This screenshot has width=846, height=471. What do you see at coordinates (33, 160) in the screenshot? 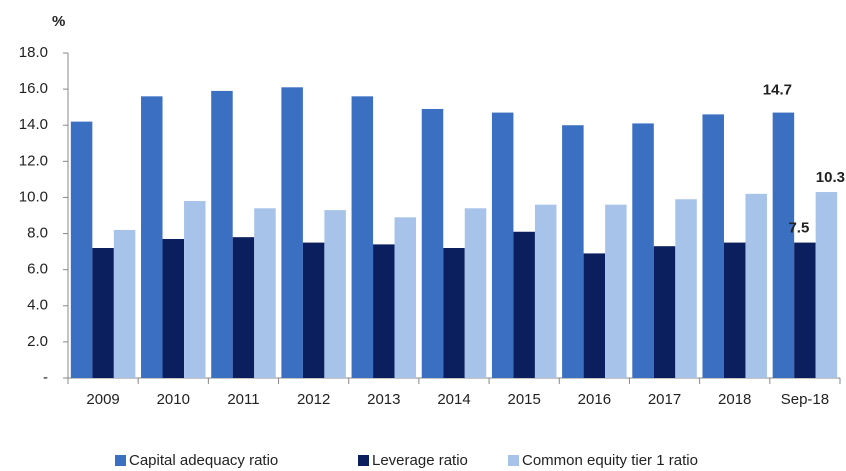
I see `y-tick-label: 12.0` at bounding box center [33, 160].